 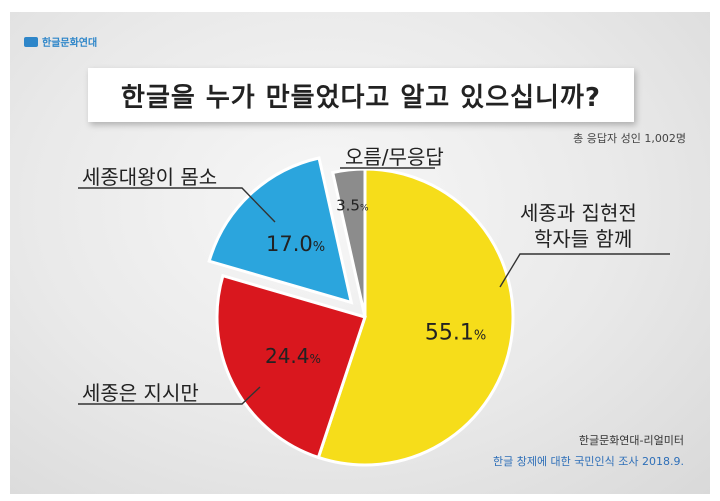 What do you see at coordinates (149, 177) in the screenshot?
I see `slice-category-label: 세종대왕이 몸소` at bounding box center [149, 177].